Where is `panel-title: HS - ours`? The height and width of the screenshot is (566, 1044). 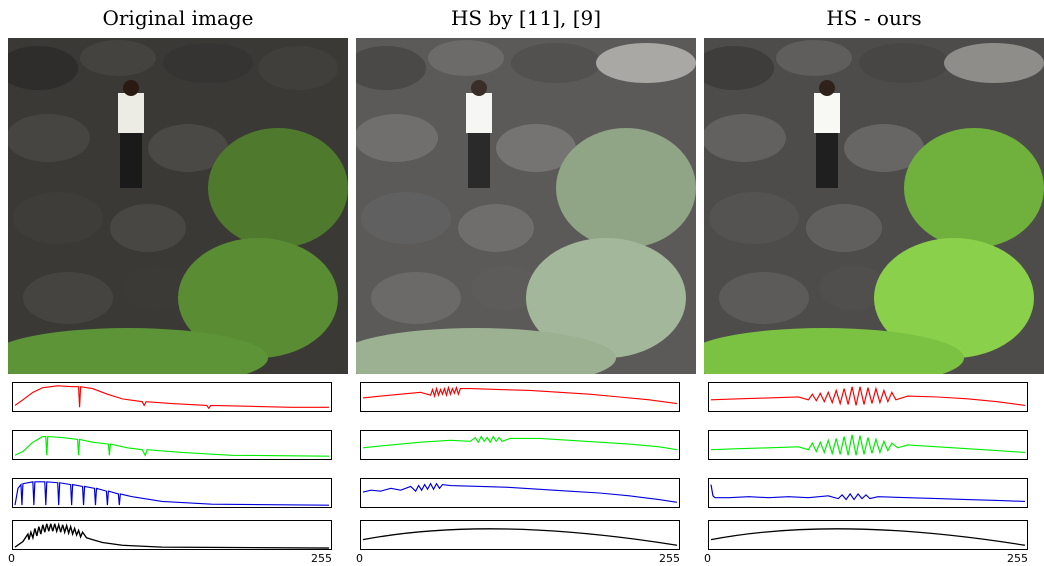
panel-title: HS - ours is located at coordinates (874, 18).